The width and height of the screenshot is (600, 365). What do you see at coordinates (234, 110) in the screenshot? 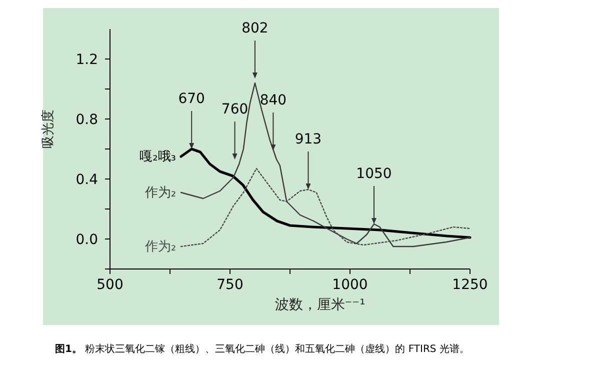
I see `annotation: 760` at bounding box center [234, 110].